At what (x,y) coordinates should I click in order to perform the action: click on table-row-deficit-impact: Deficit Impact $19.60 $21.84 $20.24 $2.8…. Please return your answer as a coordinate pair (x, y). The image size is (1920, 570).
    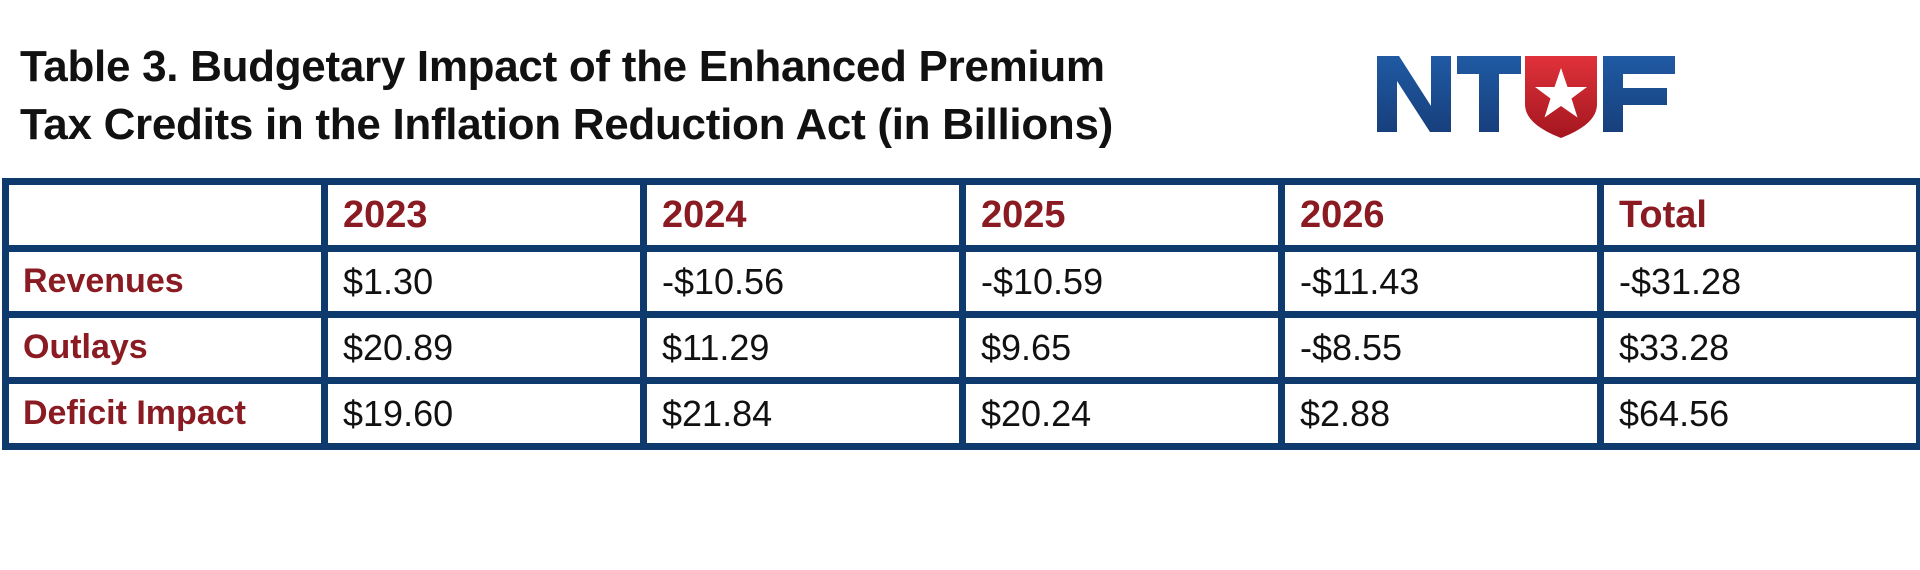
    Looking at the image, I should click on (961, 413).